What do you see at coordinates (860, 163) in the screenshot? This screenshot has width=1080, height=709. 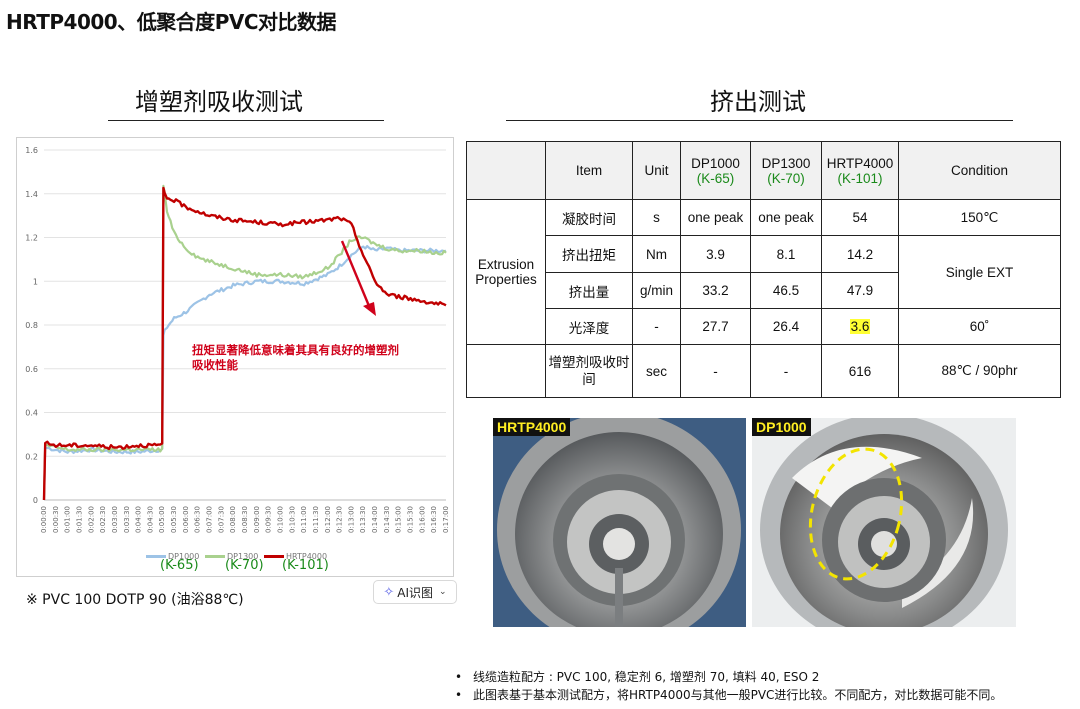 I see `header-hrtp4000-name: HRTP4000` at bounding box center [860, 163].